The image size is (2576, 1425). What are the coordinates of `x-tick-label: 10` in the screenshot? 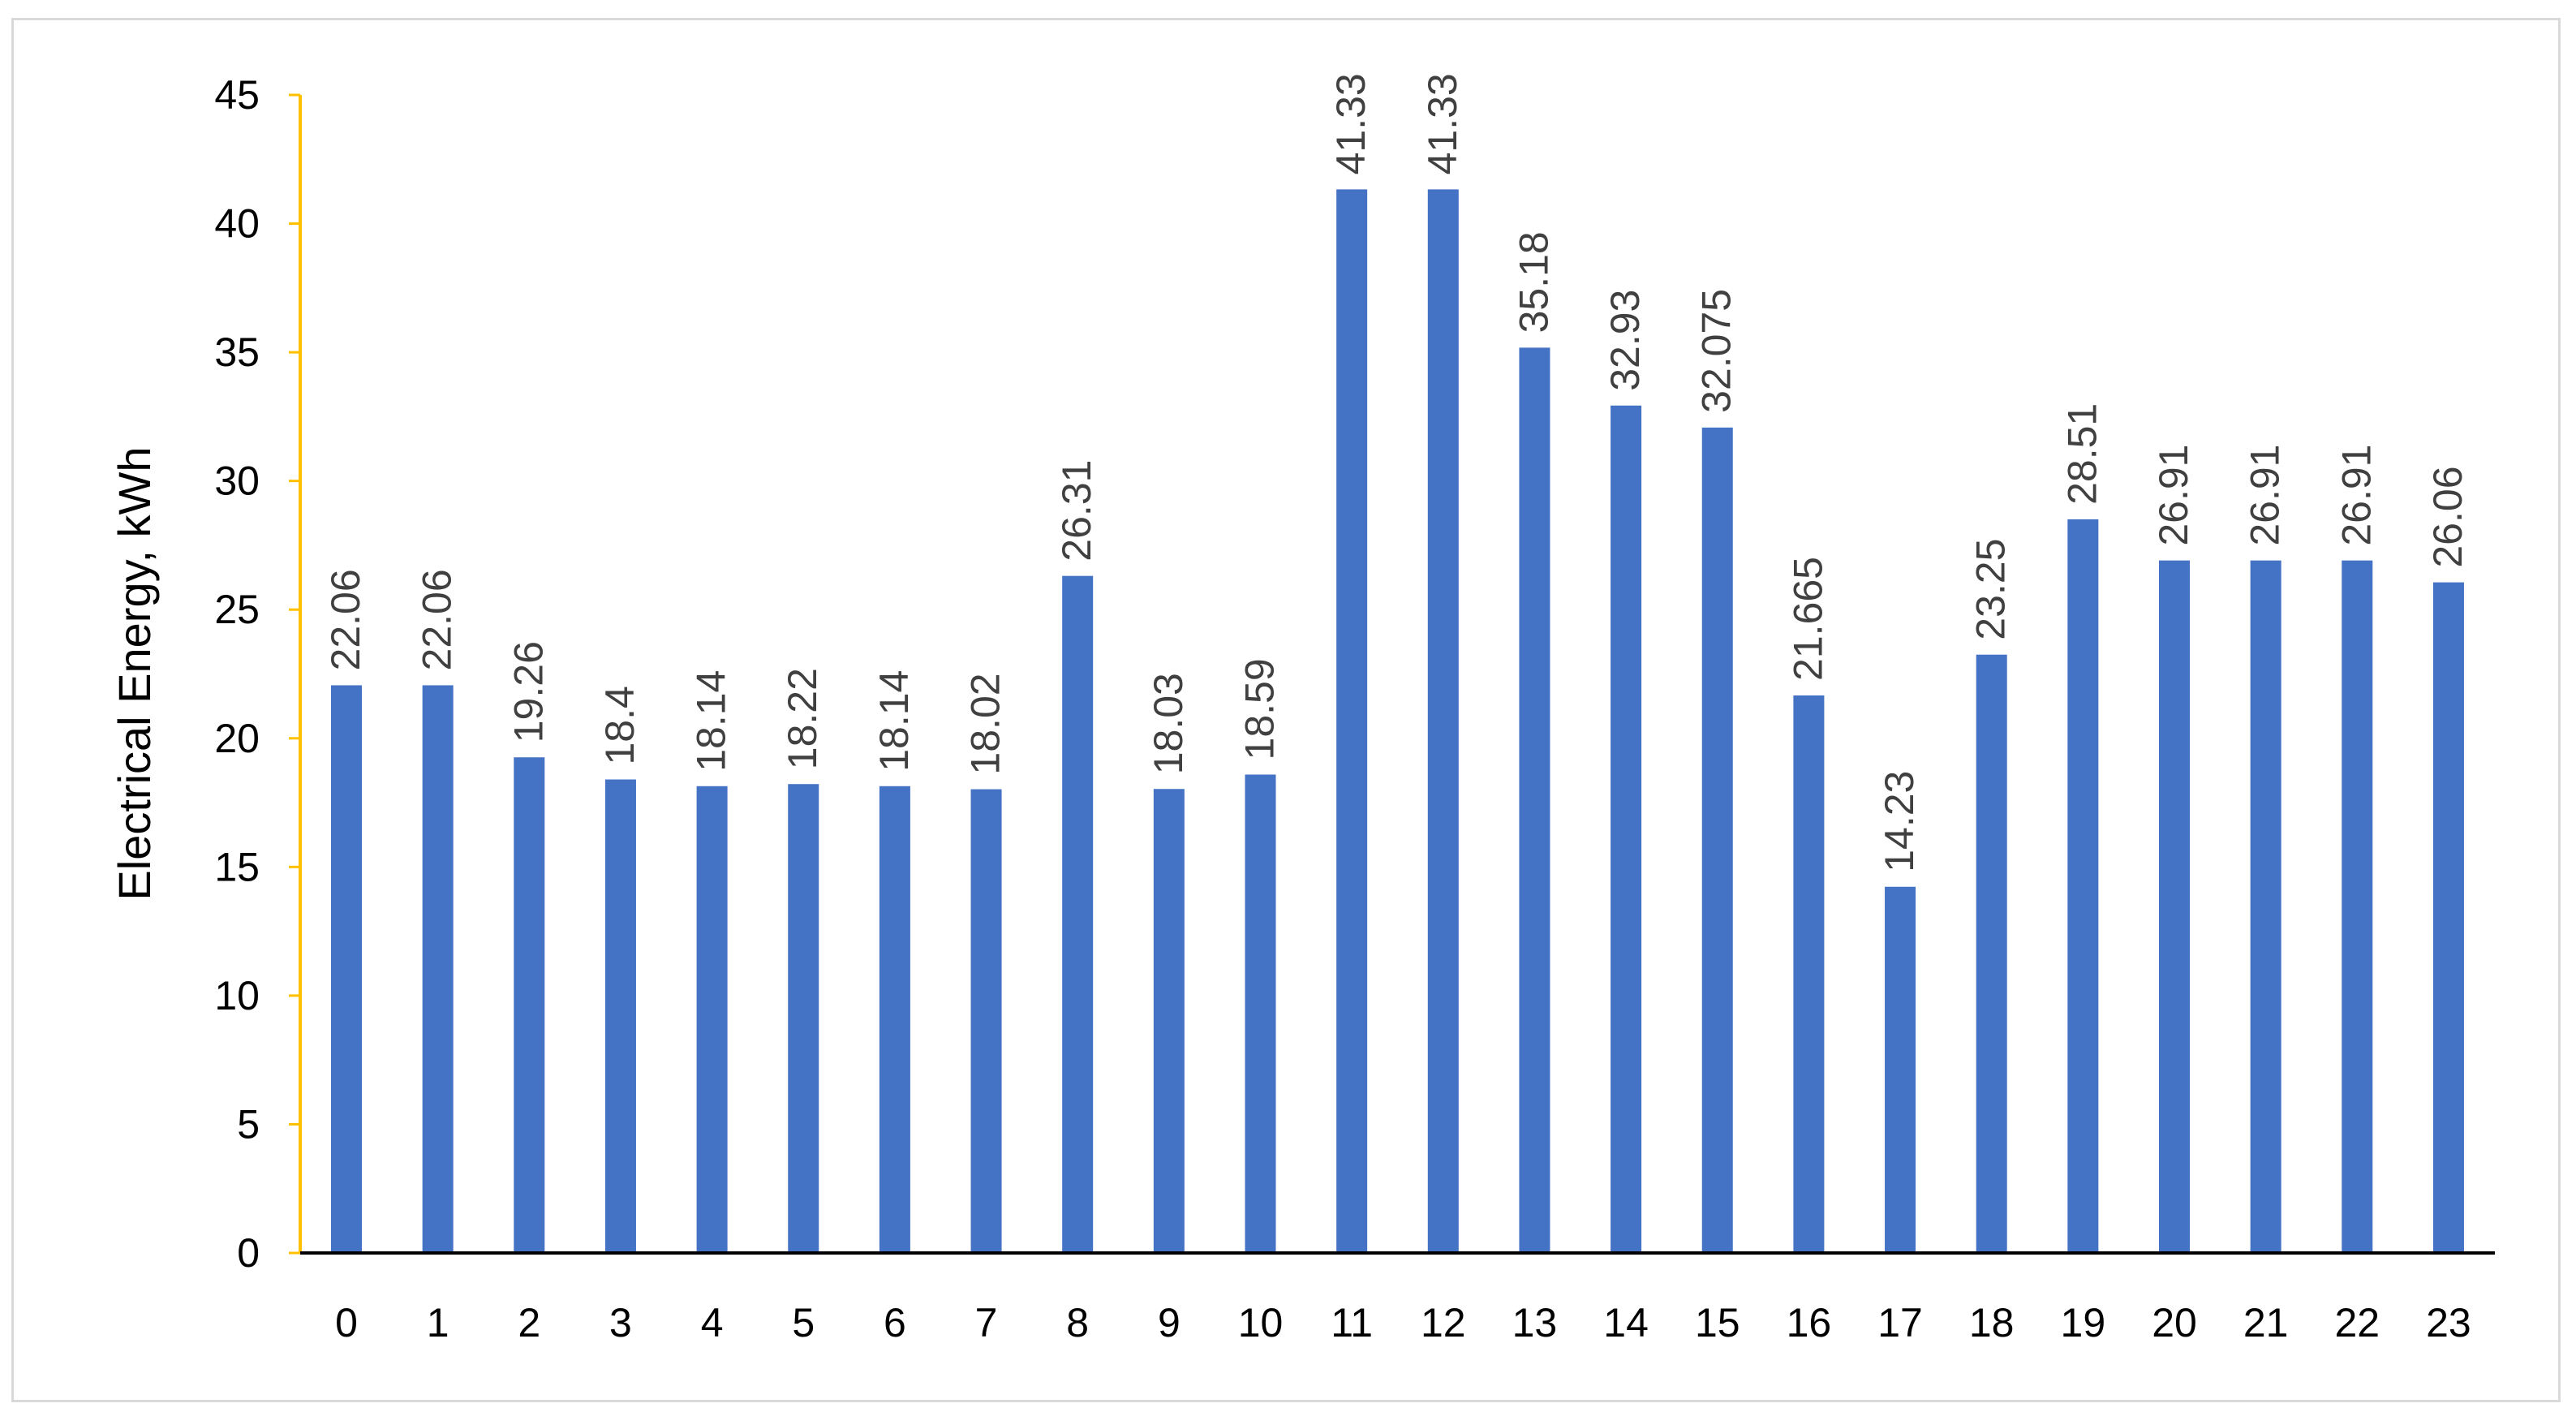 It's located at (1261, 1322).